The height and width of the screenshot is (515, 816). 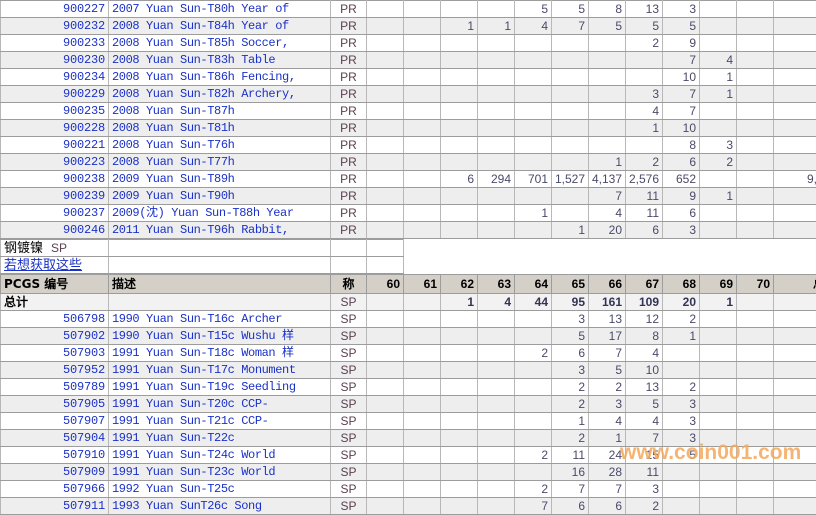 I want to click on cell-description: 2008 Yuan Sun-T87h, so click(x=220, y=111).